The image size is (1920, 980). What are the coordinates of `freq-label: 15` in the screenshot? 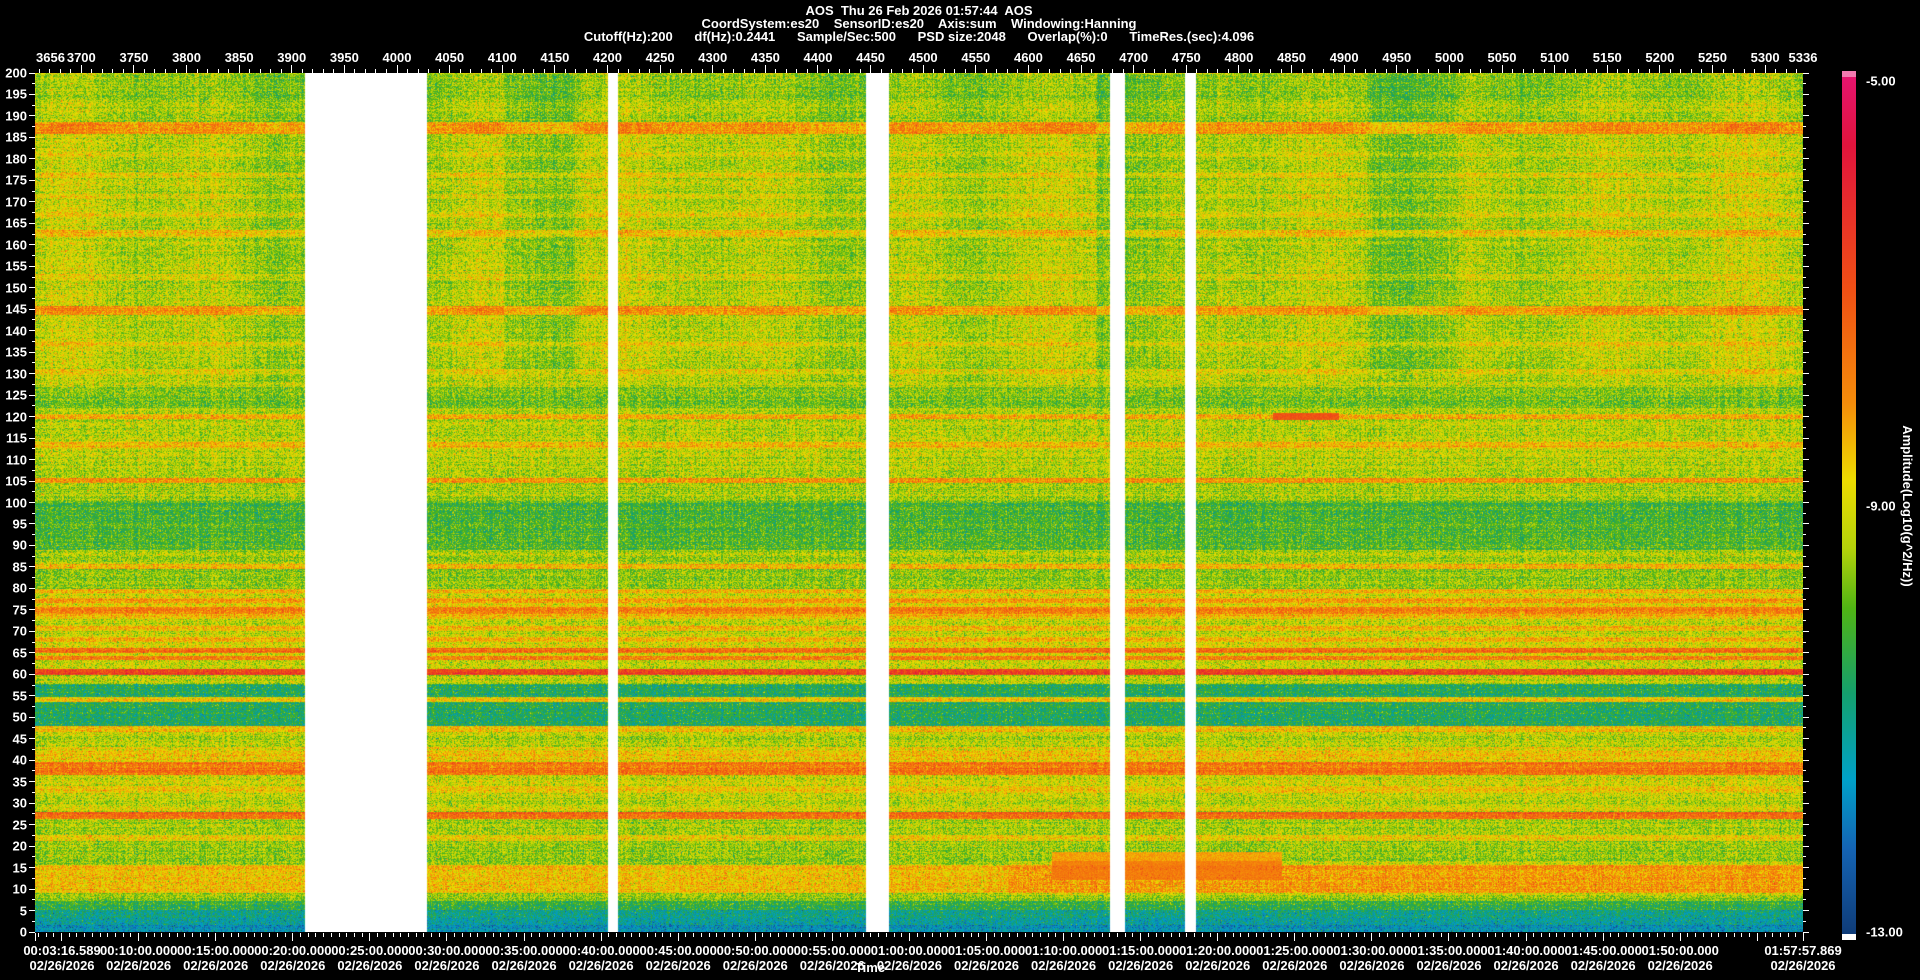 It's located at (19, 868).